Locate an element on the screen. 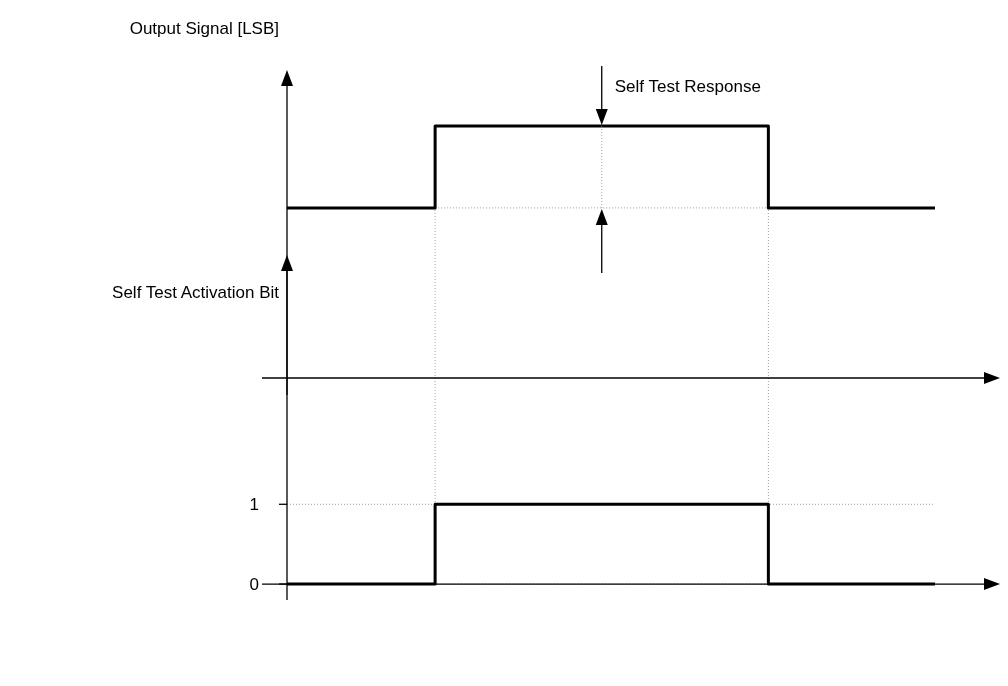 This screenshot has height=686, width=1008. y-tick-label: 0 is located at coordinates (254, 584).